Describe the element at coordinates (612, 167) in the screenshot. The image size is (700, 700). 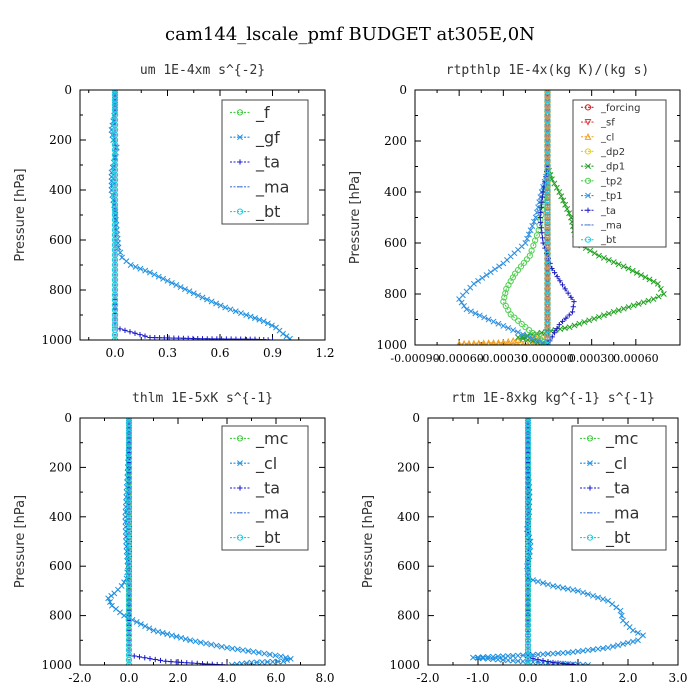
I see `legend-label_dp1: _dp1` at that location.